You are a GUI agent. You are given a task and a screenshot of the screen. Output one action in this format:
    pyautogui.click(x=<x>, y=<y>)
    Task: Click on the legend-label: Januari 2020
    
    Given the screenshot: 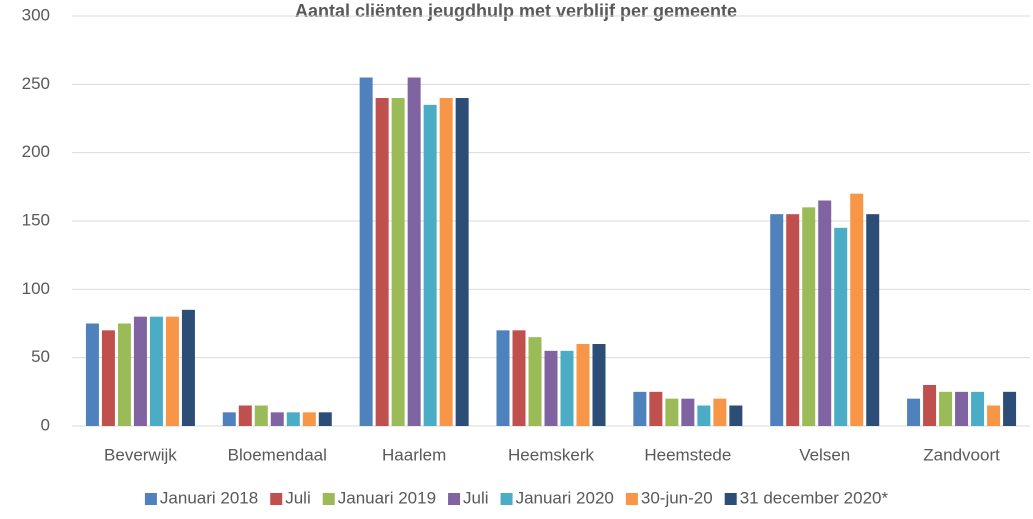 What is the action you would take?
    pyautogui.click(x=565, y=497)
    